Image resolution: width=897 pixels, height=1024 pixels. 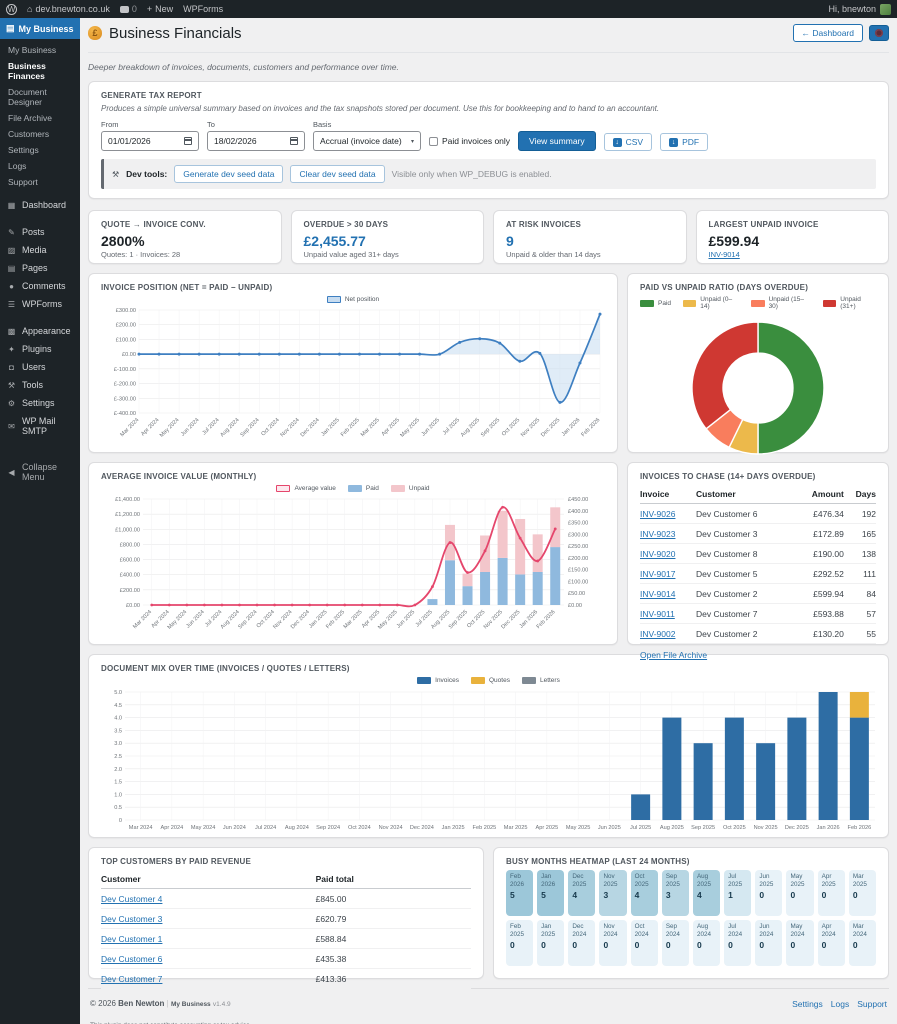 I want to click on generate-seed-data-button: Generate dev seed data, so click(x=229, y=174).